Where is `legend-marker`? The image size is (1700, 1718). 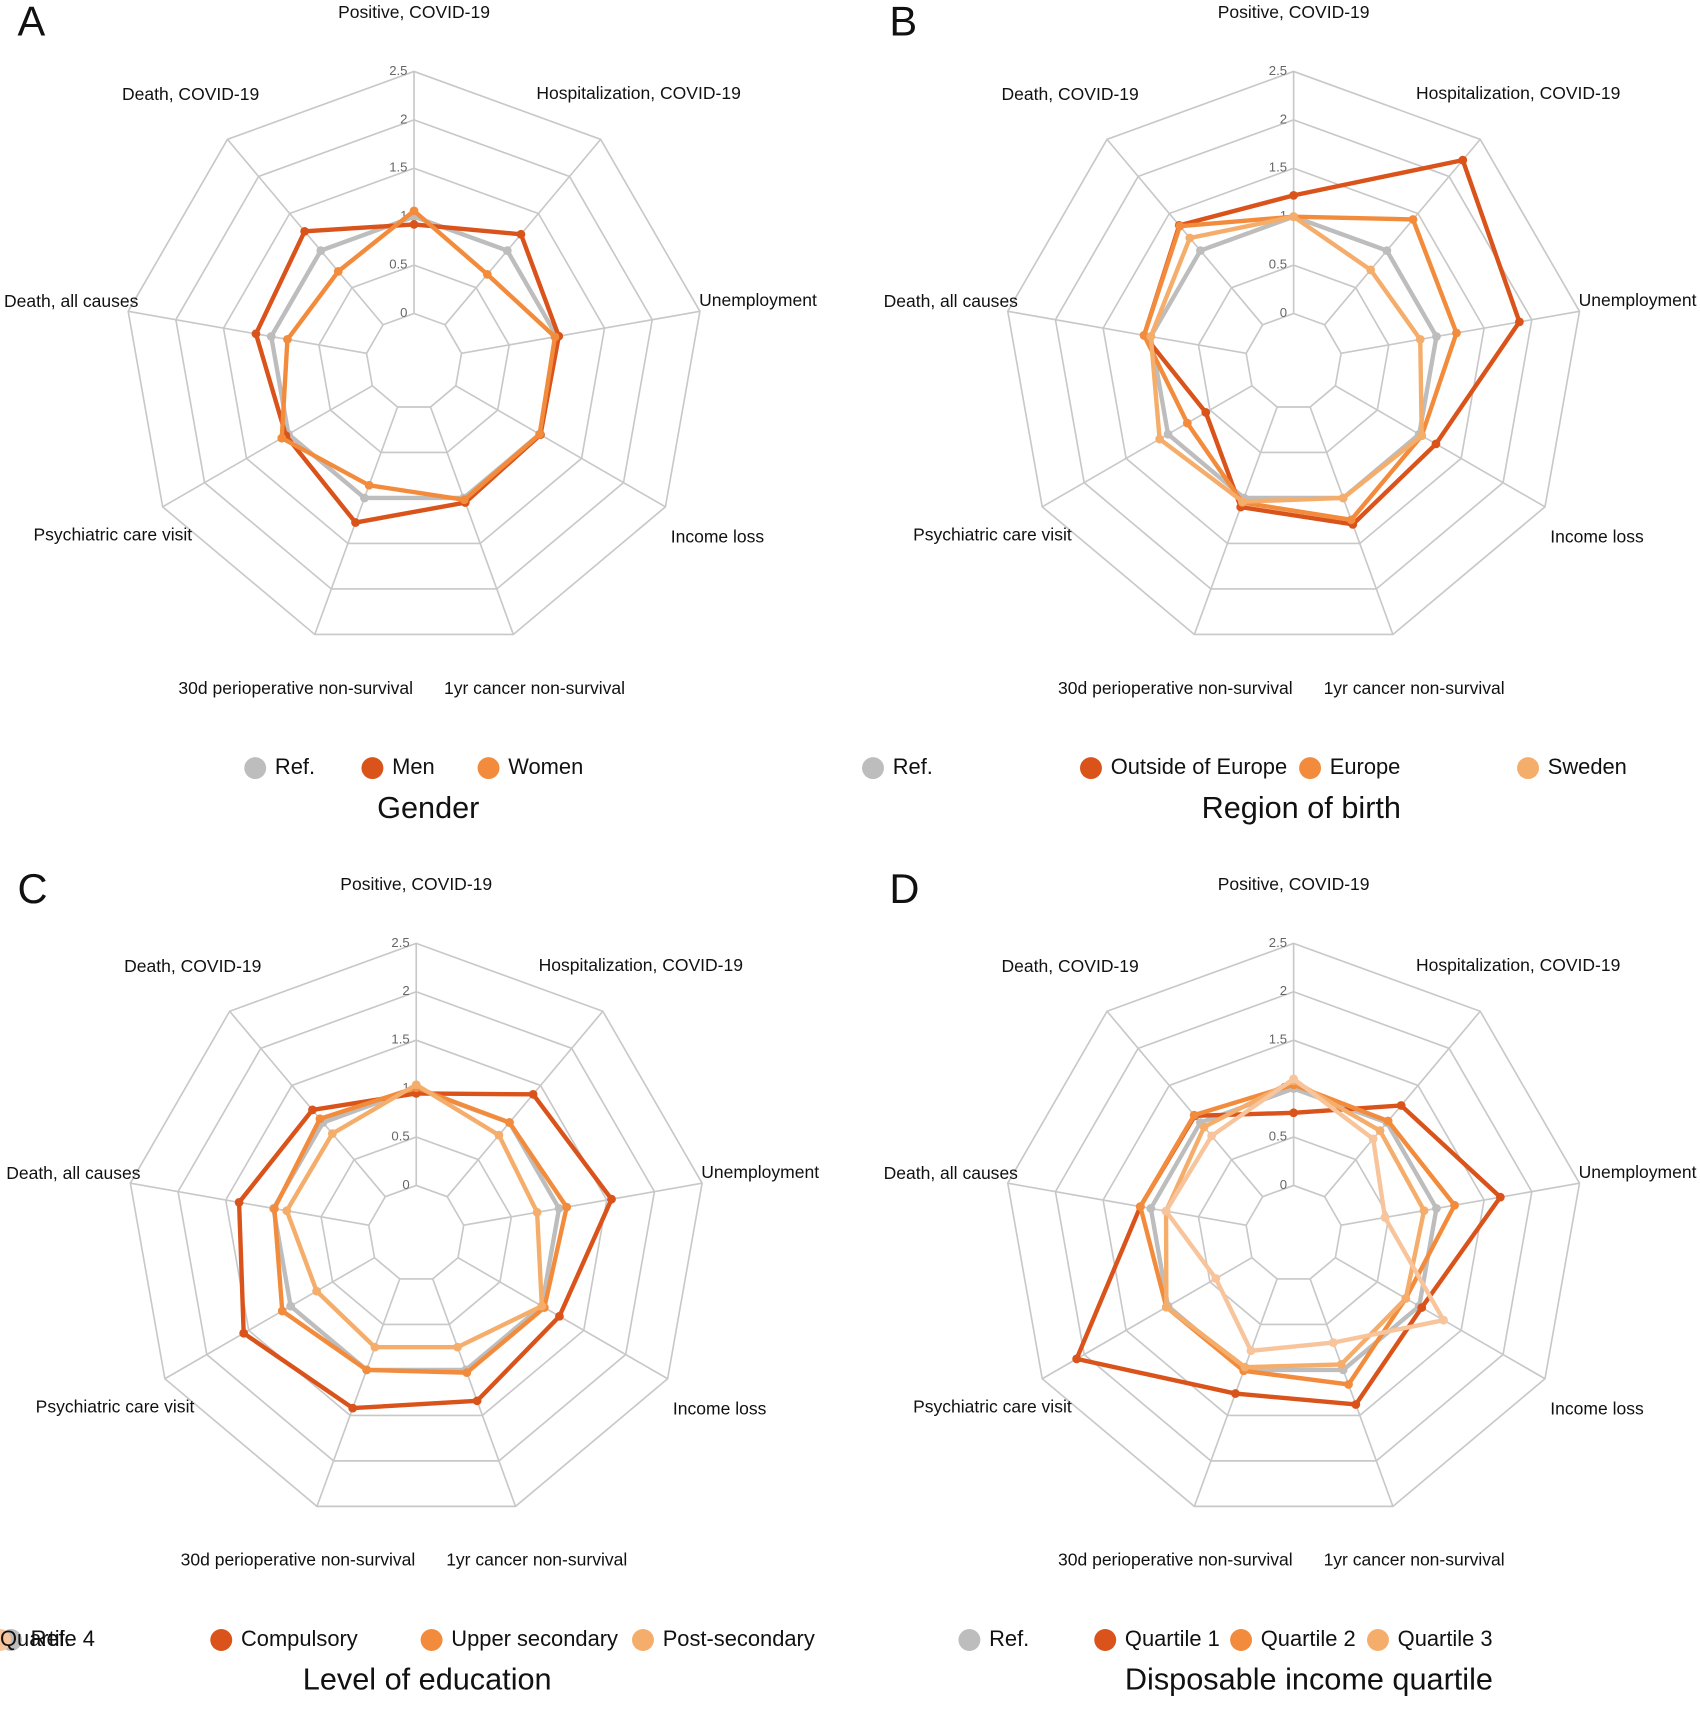
legend-marker is located at coordinates (873, 768).